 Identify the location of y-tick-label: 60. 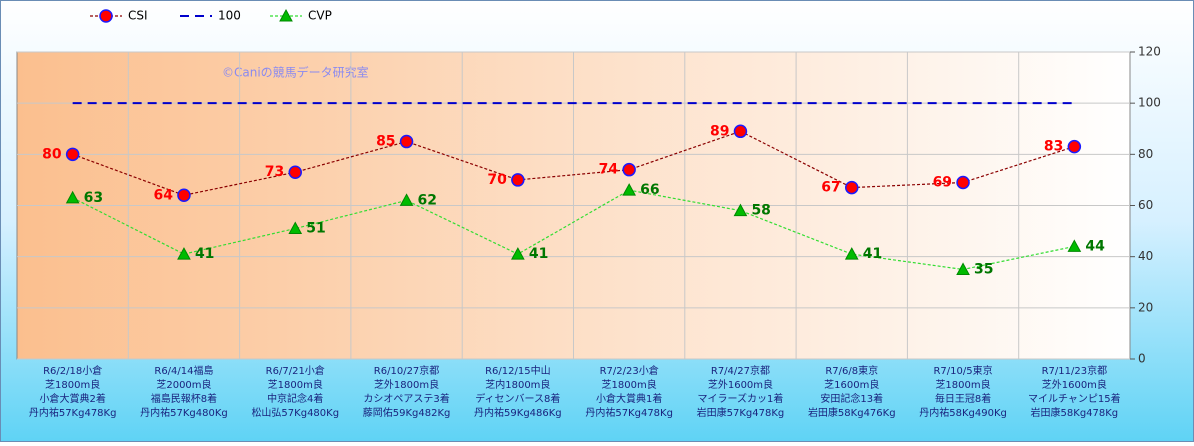
(1145, 205).